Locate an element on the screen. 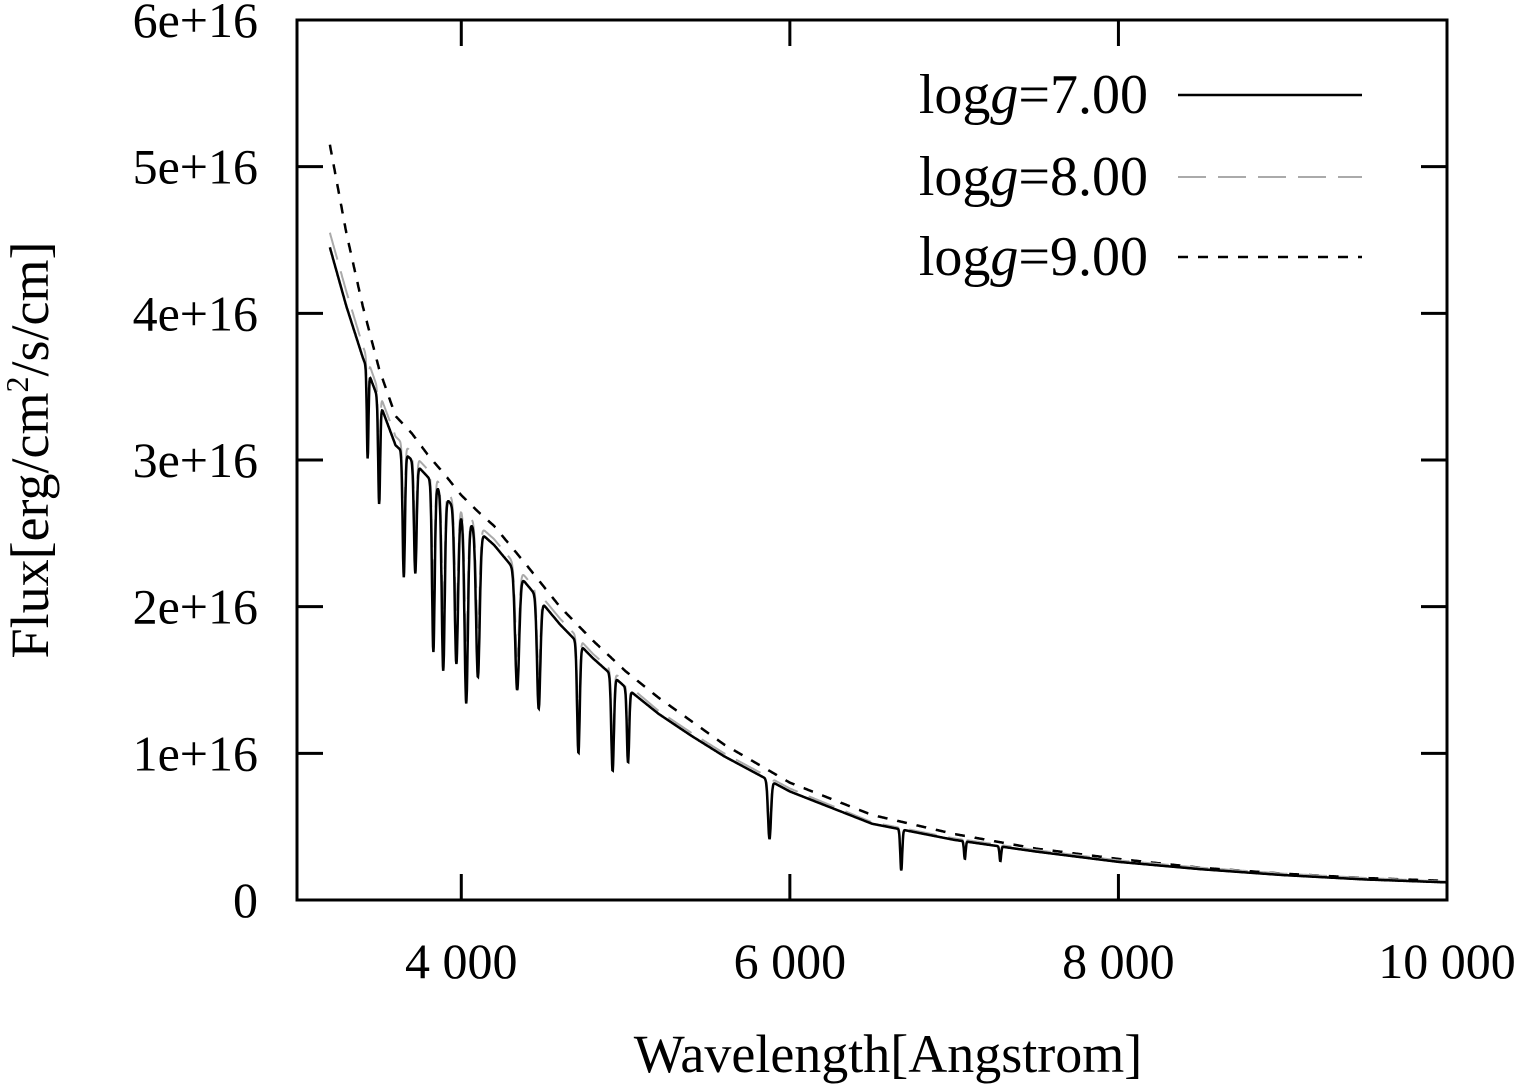 Image resolution: width=1536 pixels, height=1089 pixels. y-tick-label: 6e+16 is located at coordinates (195, 24).